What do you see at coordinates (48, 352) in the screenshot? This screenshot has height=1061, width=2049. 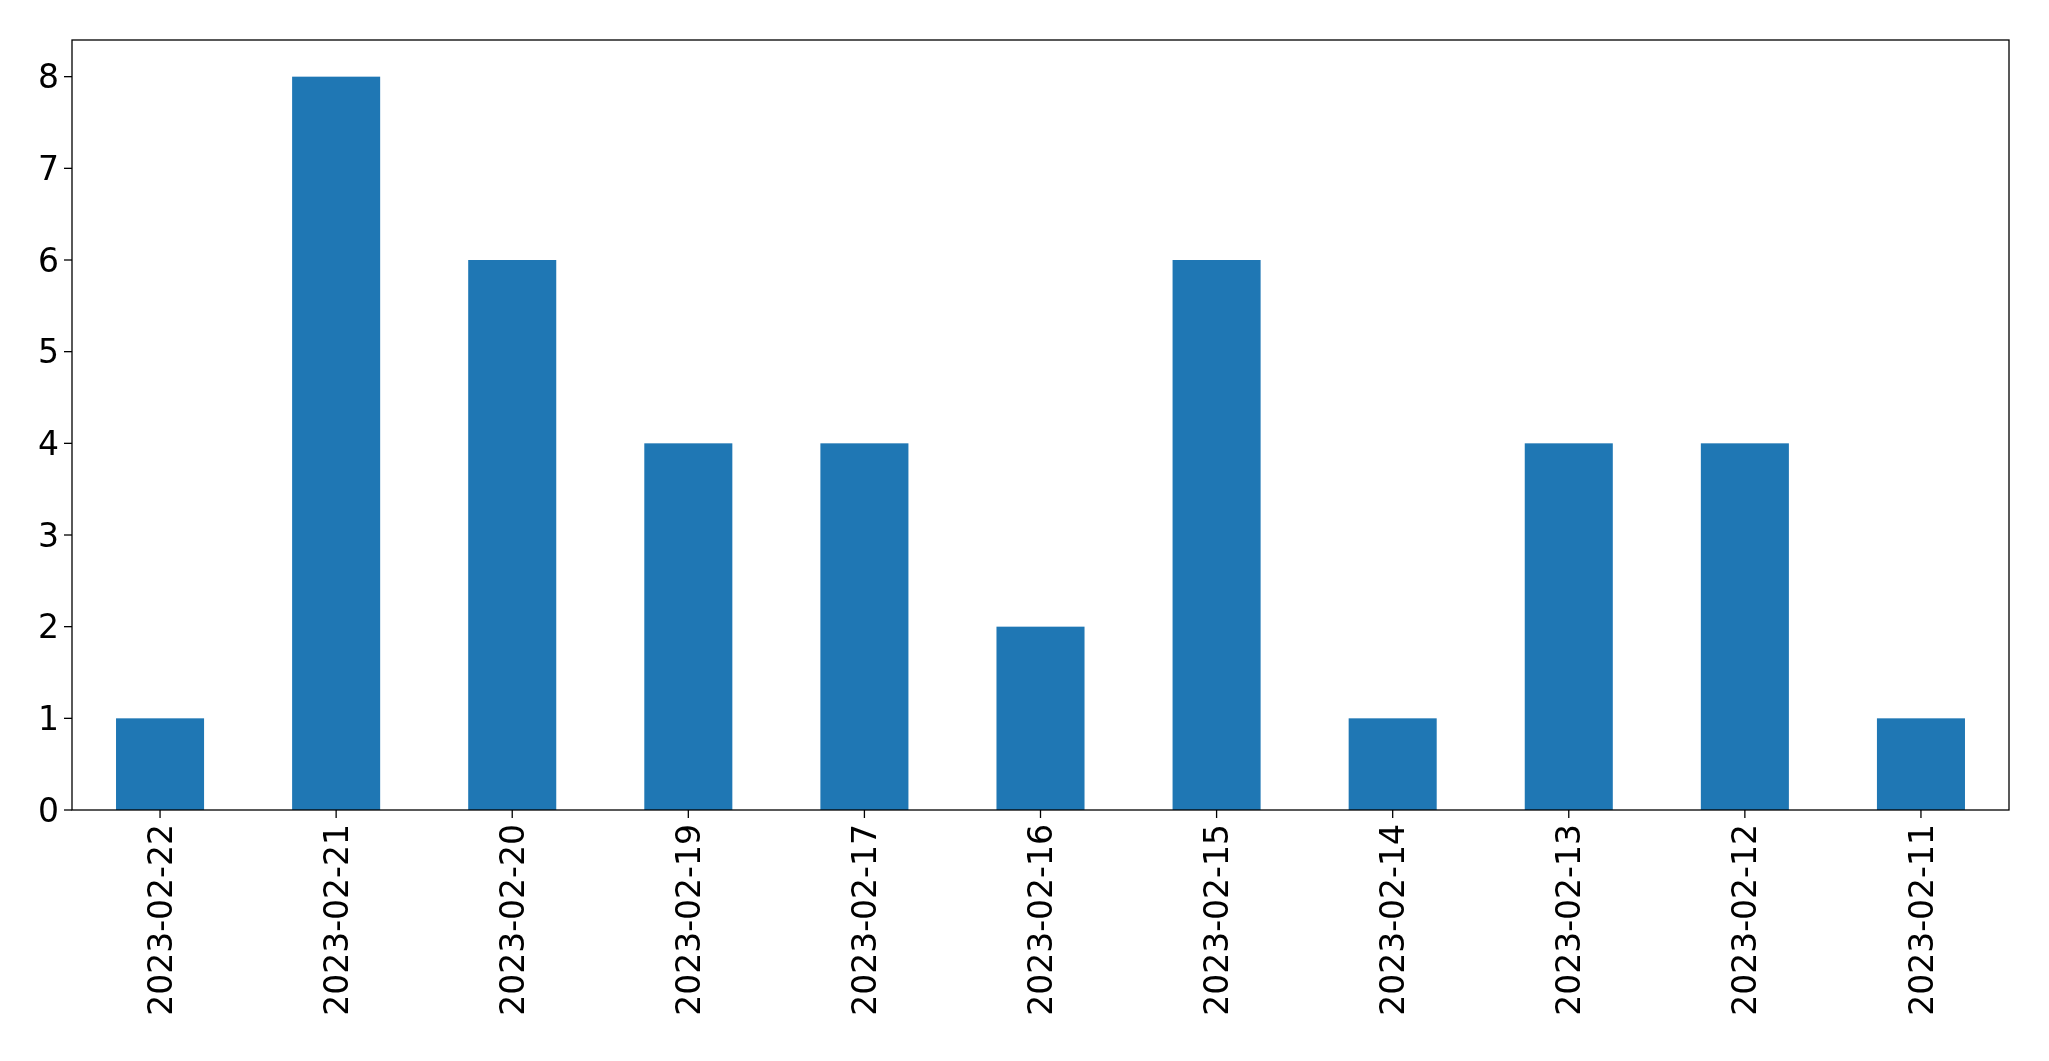 I see `y-tick-label: 5` at bounding box center [48, 352].